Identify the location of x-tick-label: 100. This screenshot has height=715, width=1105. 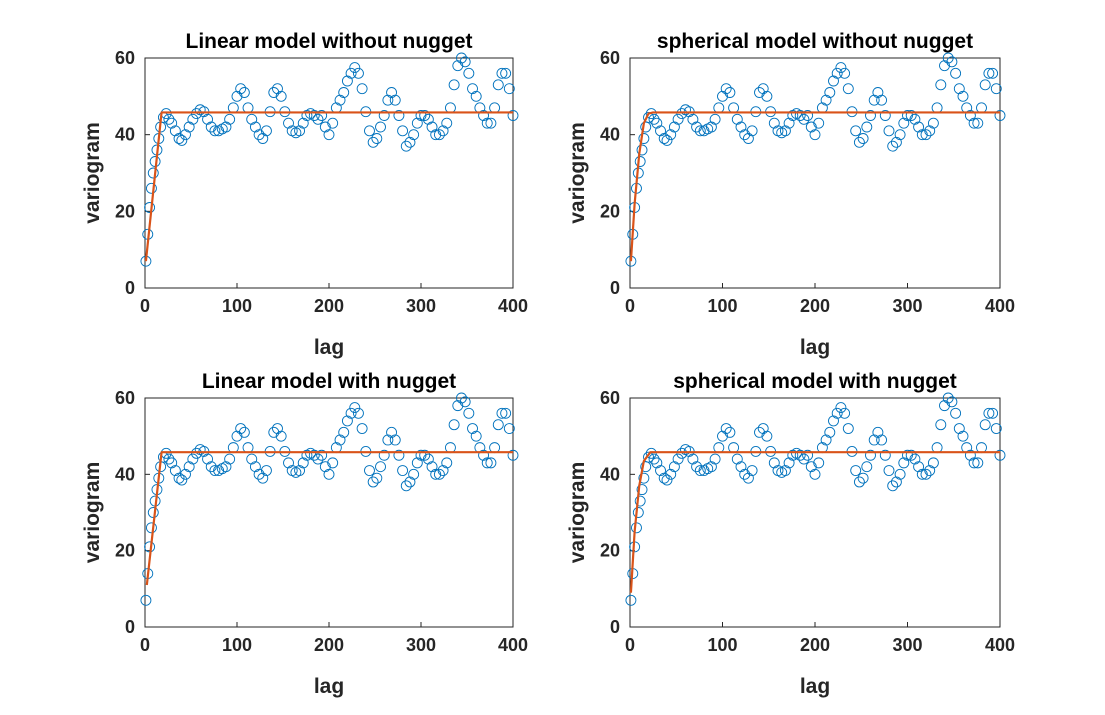
(237, 645).